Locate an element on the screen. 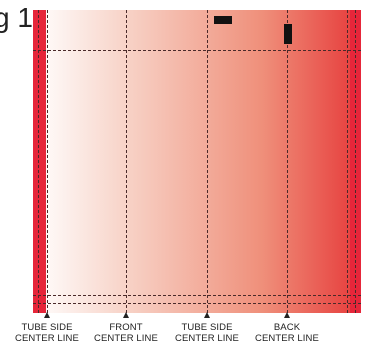  bottom-guide-line-upper is located at coordinates (197, 295).